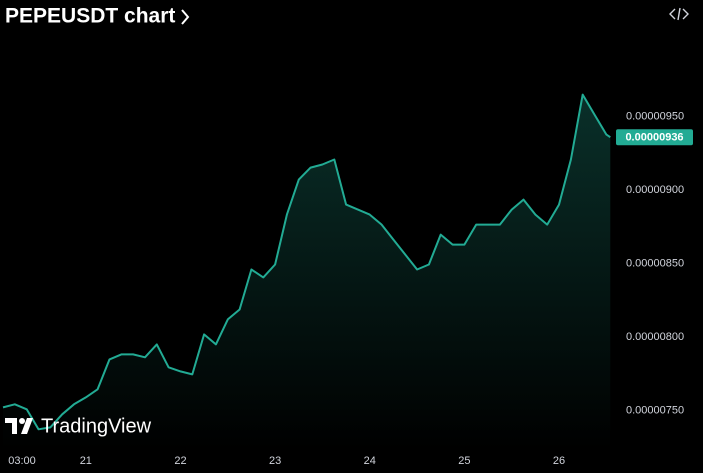 The image size is (703, 473). I want to click on x-tick-label: 25, so click(464, 461).